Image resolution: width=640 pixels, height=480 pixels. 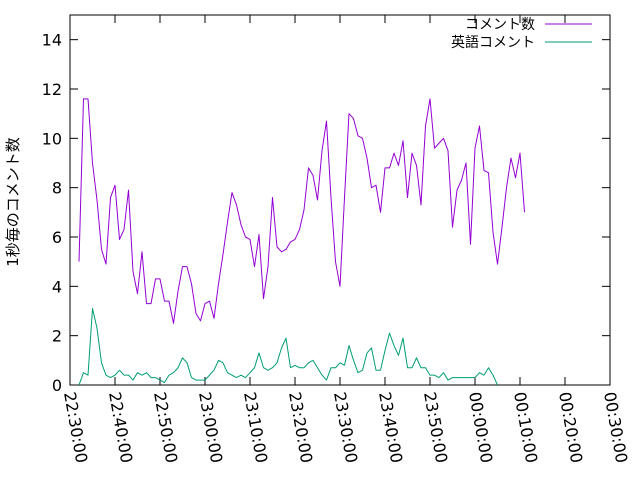 What do you see at coordinates (13, 202) in the screenshot?
I see `y-axis-title: 1秒毎のコメント数` at bounding box center [13, 202].